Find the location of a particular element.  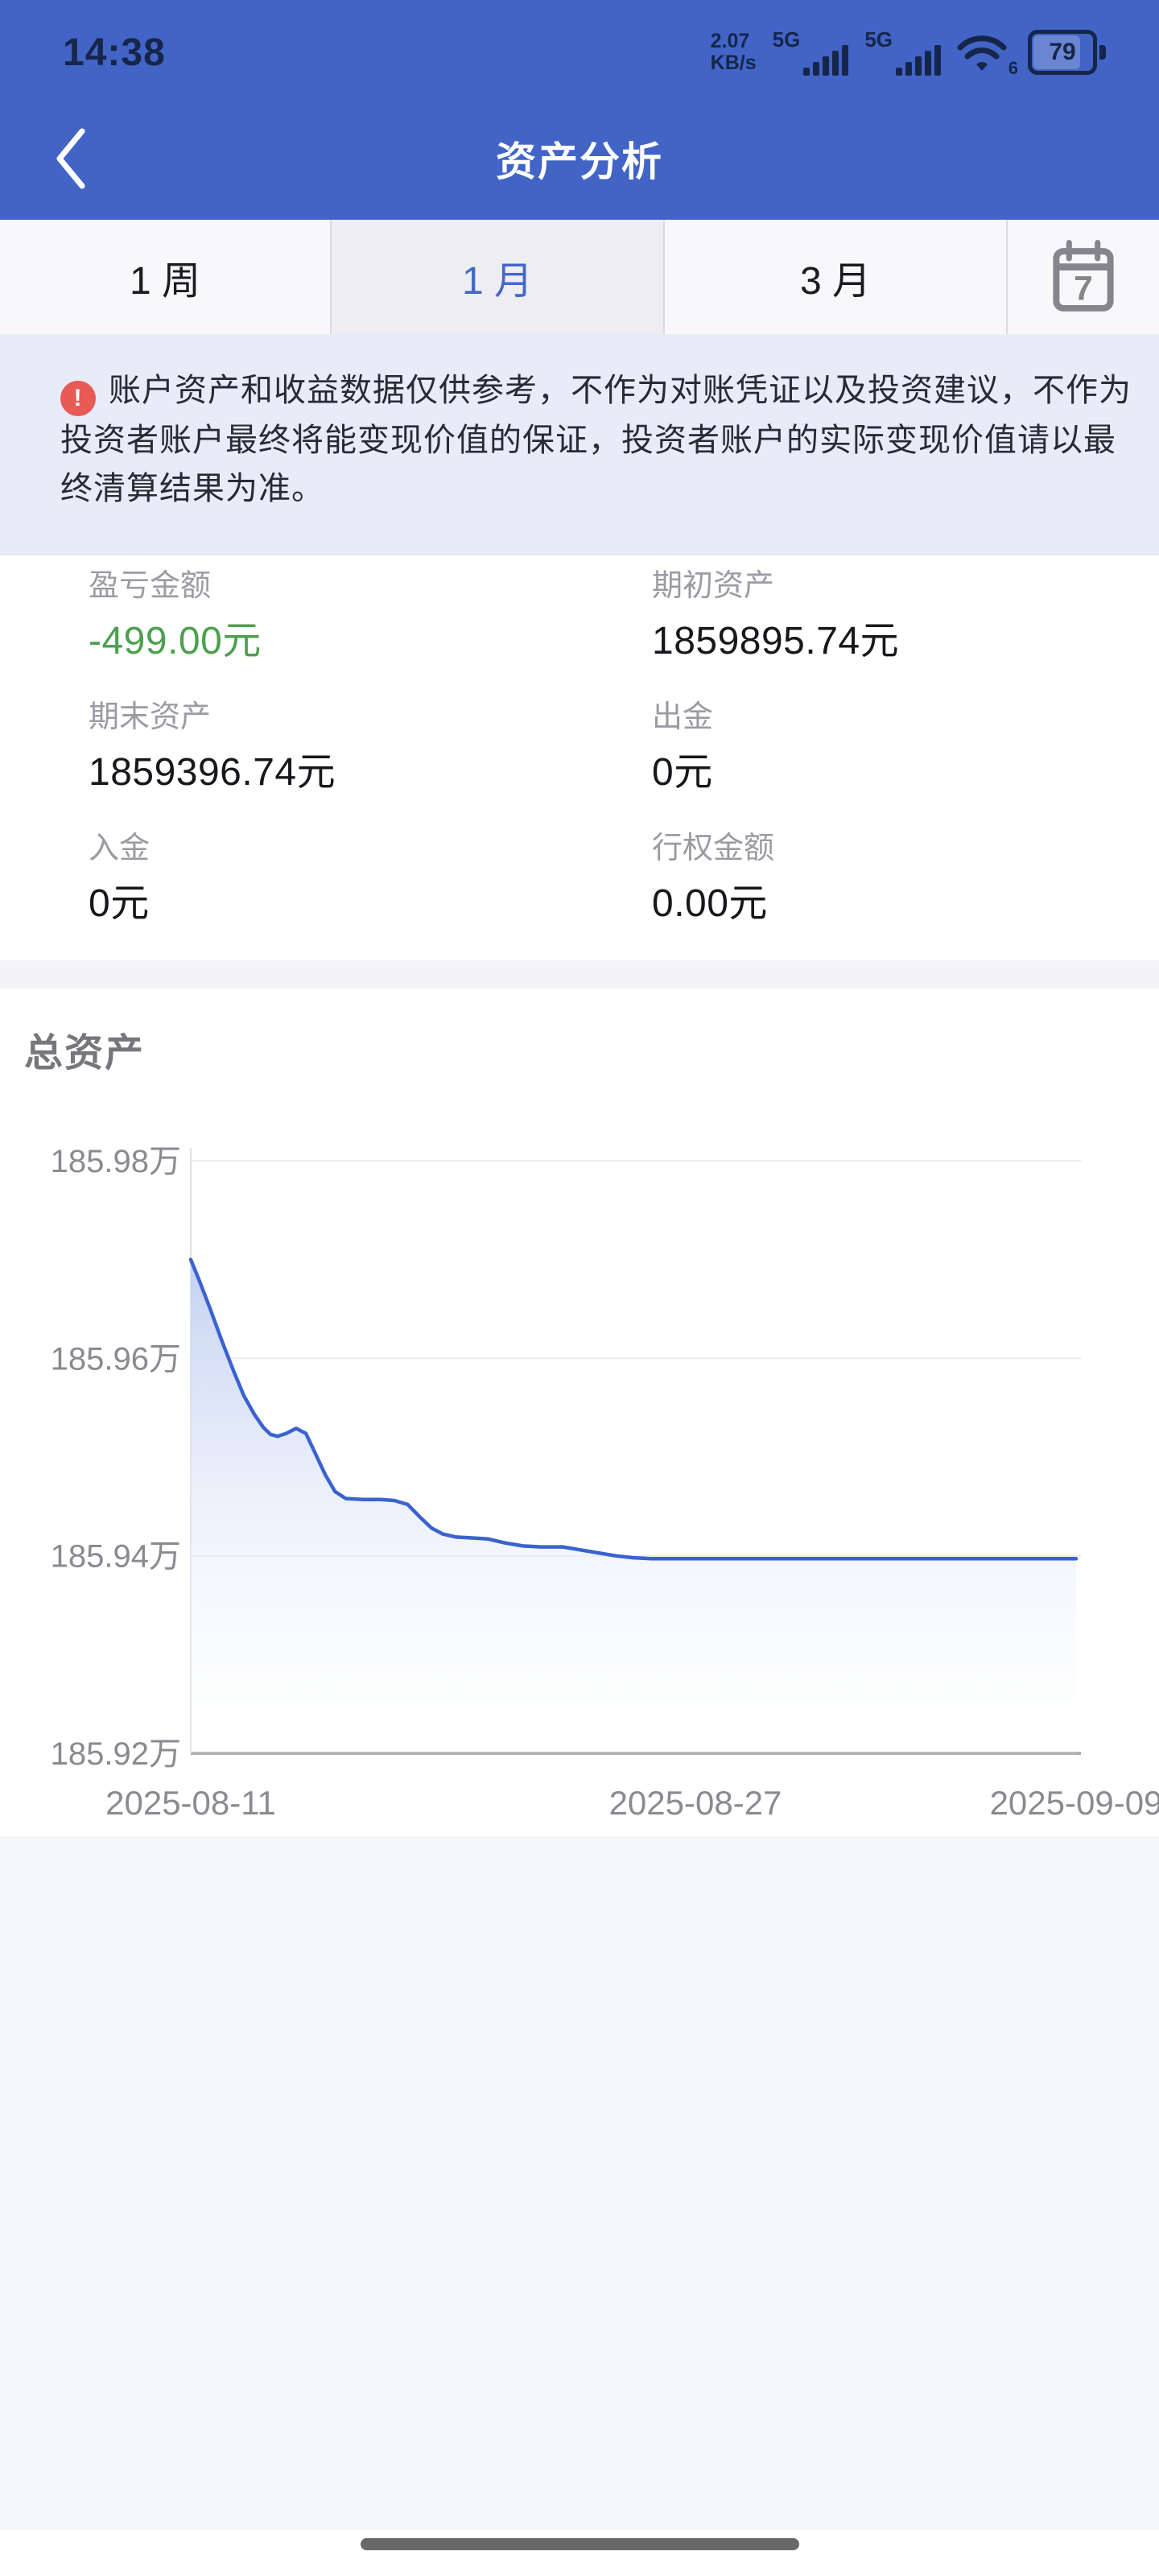

summary-item-withdrawals: 出金 0元 is located at coordinates (861, 762).